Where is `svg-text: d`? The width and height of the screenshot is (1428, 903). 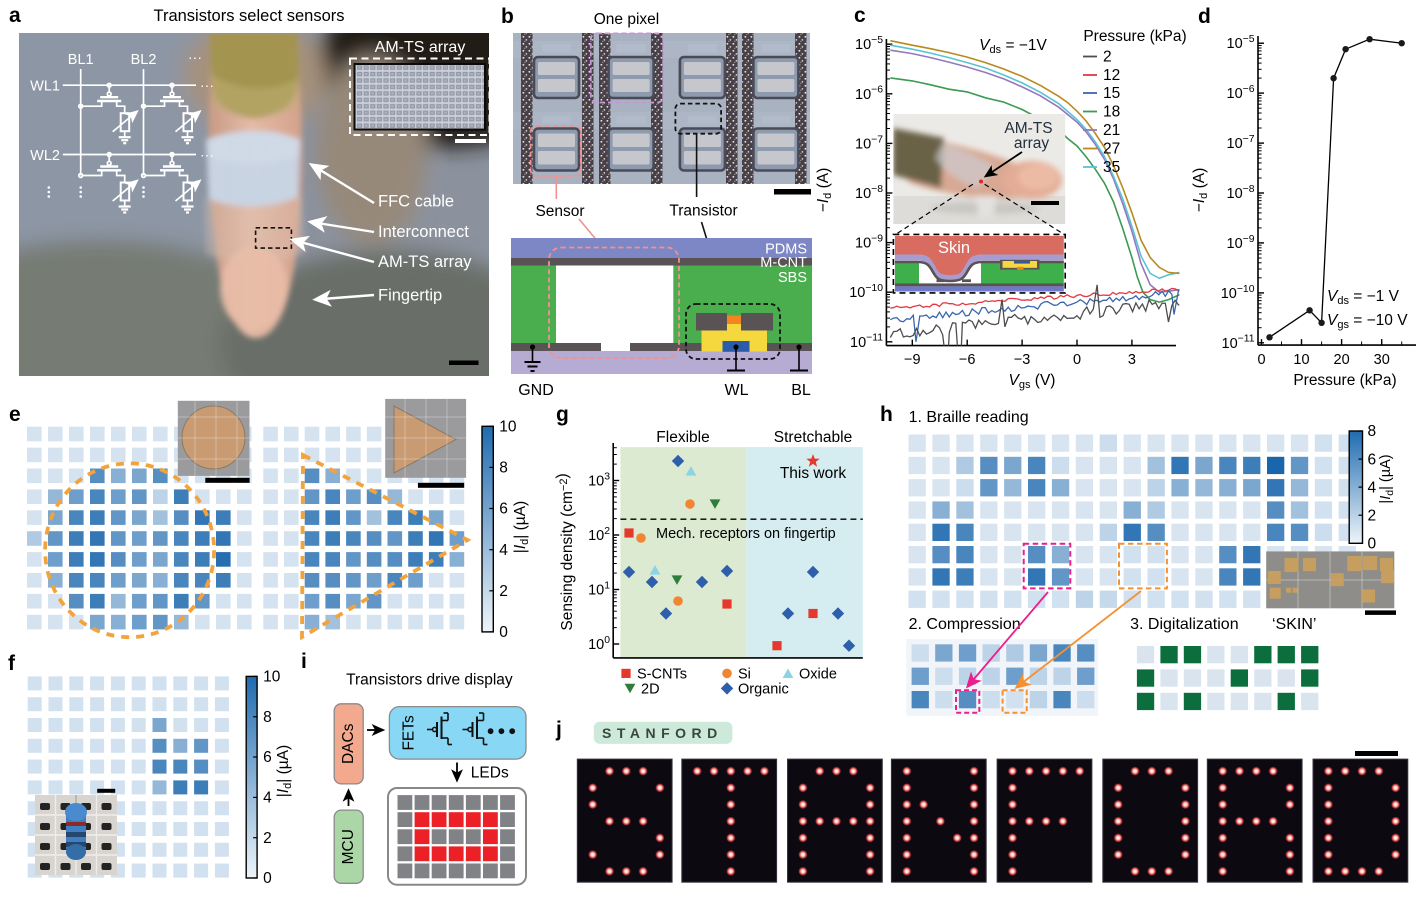
svg-text: d is located at coordinates (1204, 16).